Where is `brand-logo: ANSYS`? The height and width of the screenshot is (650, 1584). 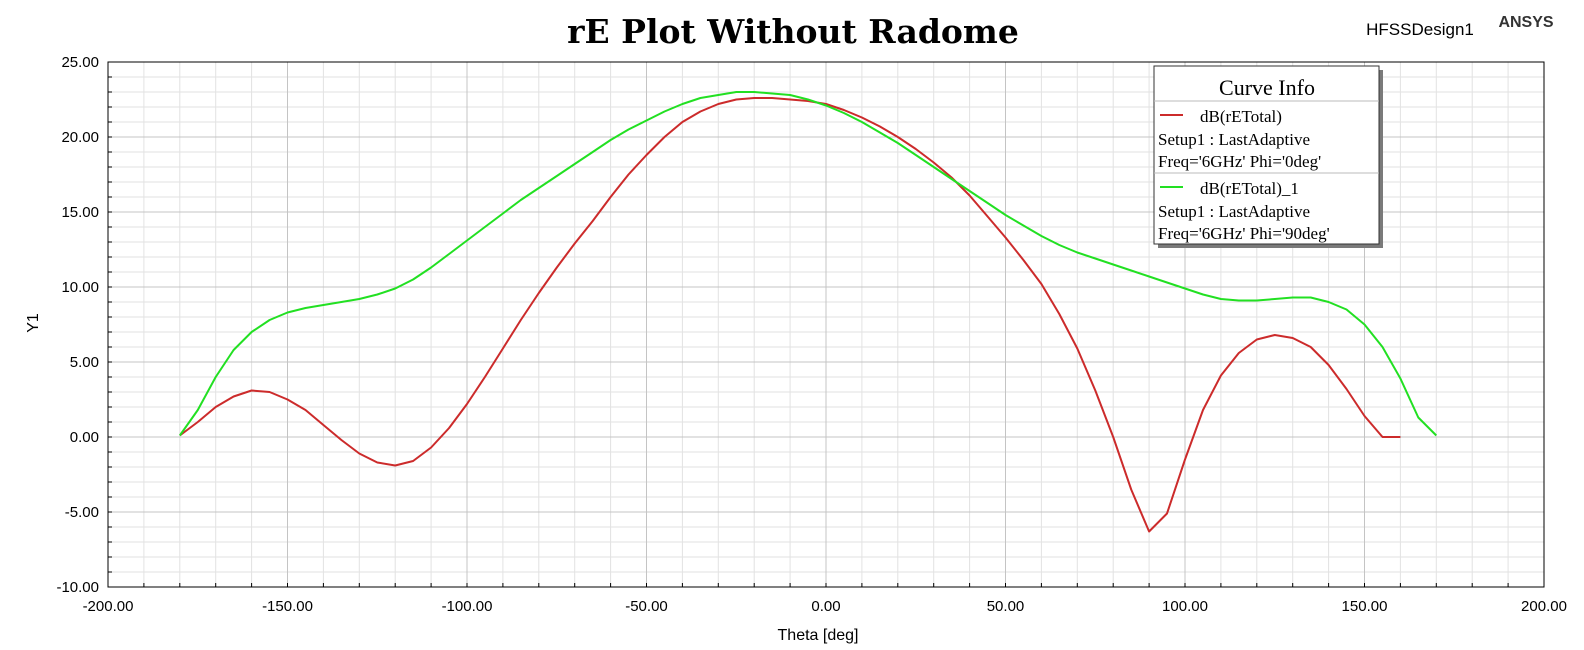
brand-logo: ANSYS is located at coordinates (1525, 22).